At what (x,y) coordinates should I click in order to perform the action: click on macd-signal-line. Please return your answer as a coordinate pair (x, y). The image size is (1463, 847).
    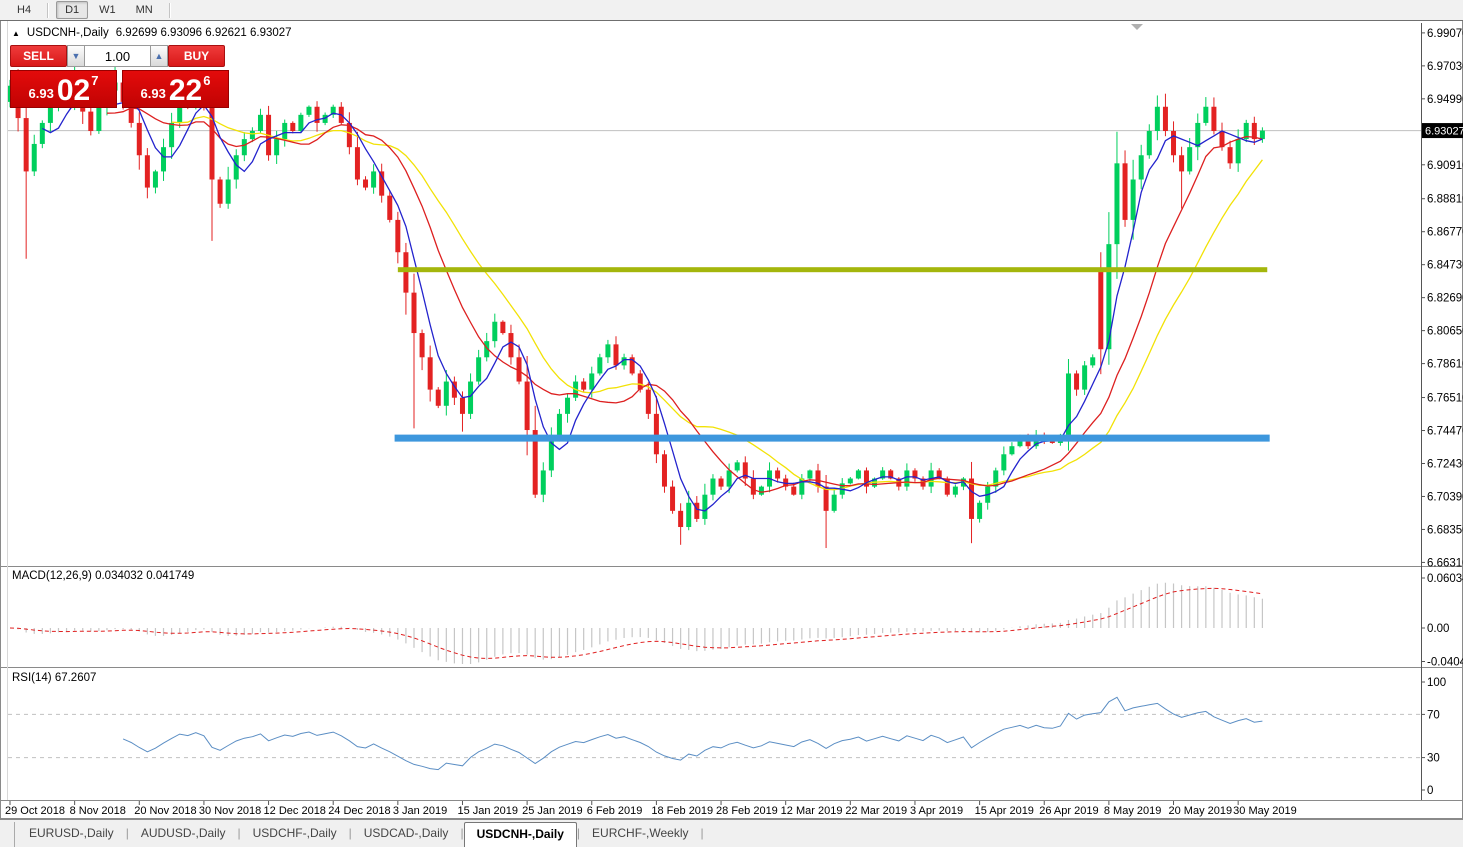
    Looking at the image, I should click on (636, 623).